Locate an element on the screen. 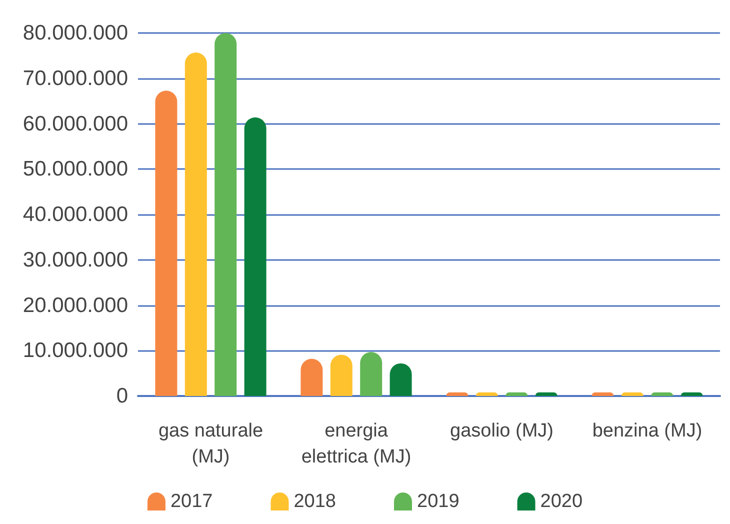 This screenshot has height=524, width=730. y-tick-label: 40.000.000 is located at coordinates (75, 214).